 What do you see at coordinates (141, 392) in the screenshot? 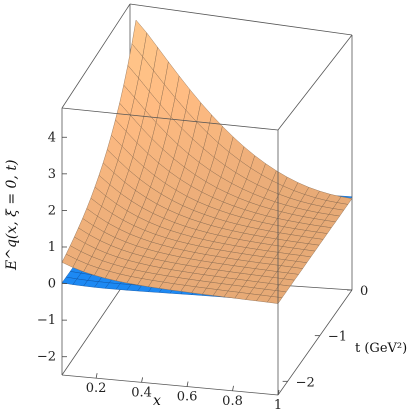
I see `x-tick-label: 0.4` at bounding box center [141, 392].